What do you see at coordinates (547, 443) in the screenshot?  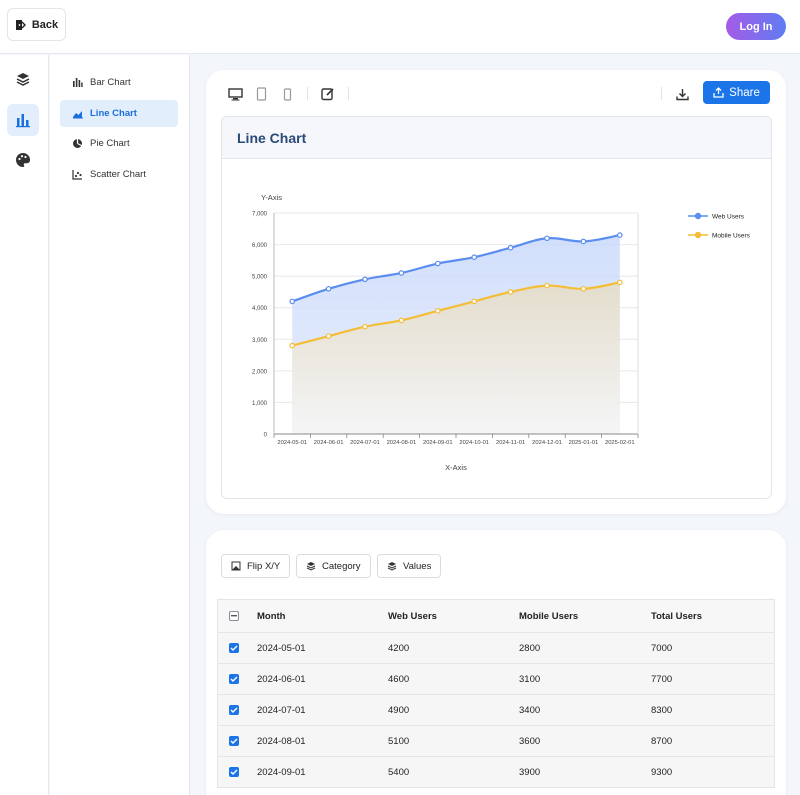 I see `x-tick-label: 2024-12-01` at bounding box center [547, 443].